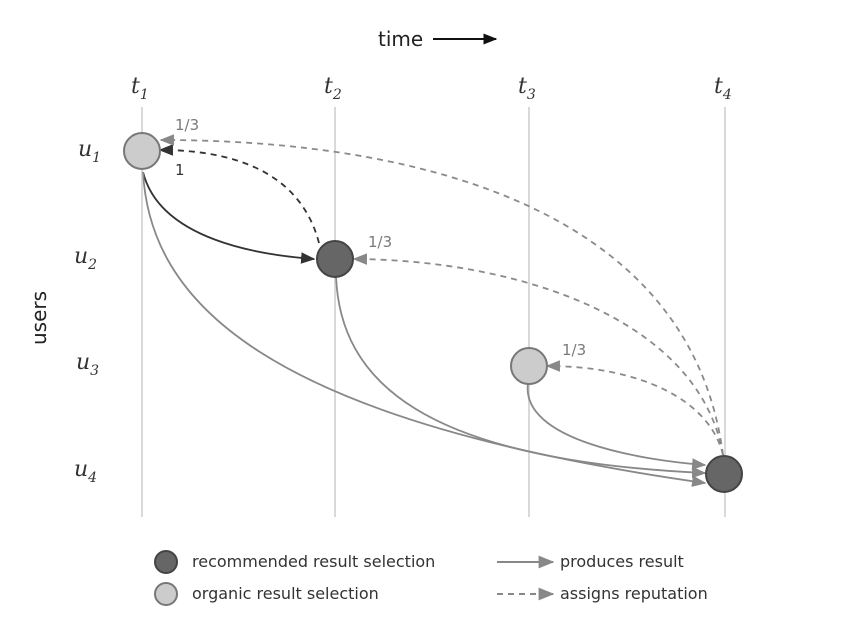  Describe the element at coordinates (723, 88) in the screenshot. I see `time-label-t4: t4` at that location.